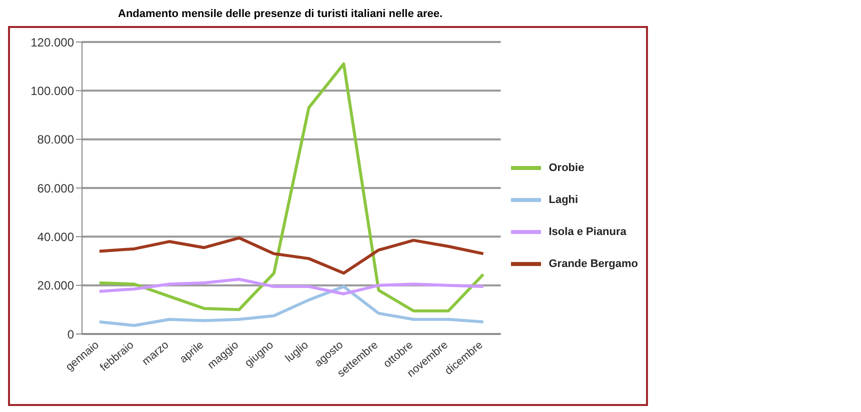 This screenshot has width=861, height=412. Describe the element at coordinates (55, 237) in the screenshot. I see `y-tick-label: 40.000` at that location.